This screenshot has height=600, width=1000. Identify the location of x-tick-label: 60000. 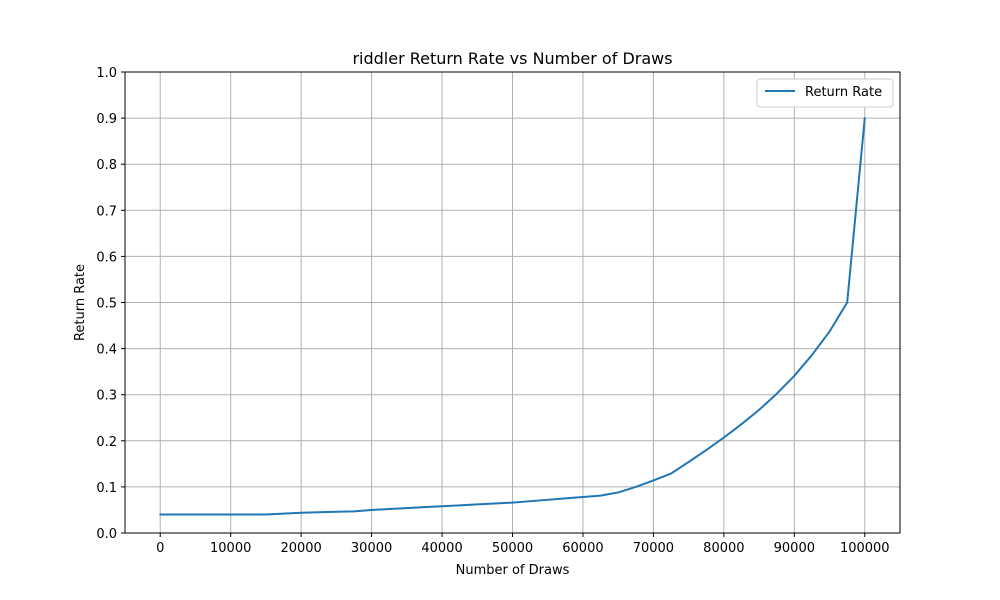
(582, 548).